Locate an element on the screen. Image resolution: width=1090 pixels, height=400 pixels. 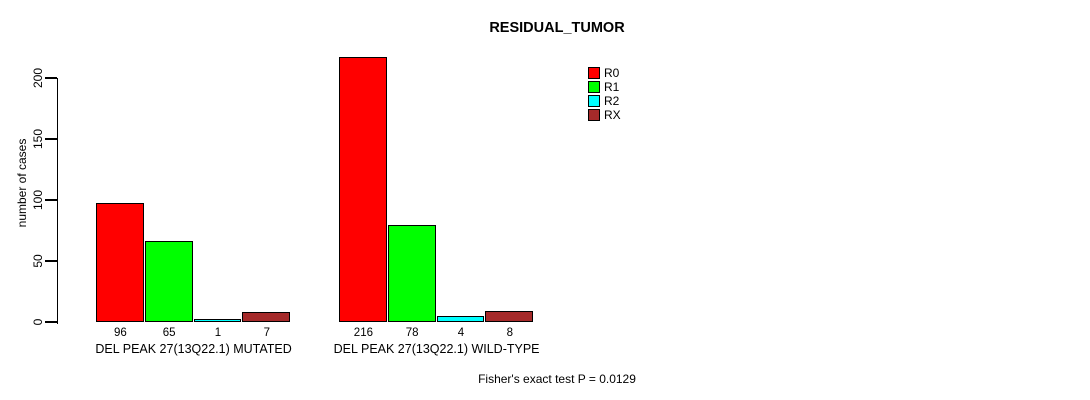
bar-value-label: 96 is located at coordinates (120, 333).